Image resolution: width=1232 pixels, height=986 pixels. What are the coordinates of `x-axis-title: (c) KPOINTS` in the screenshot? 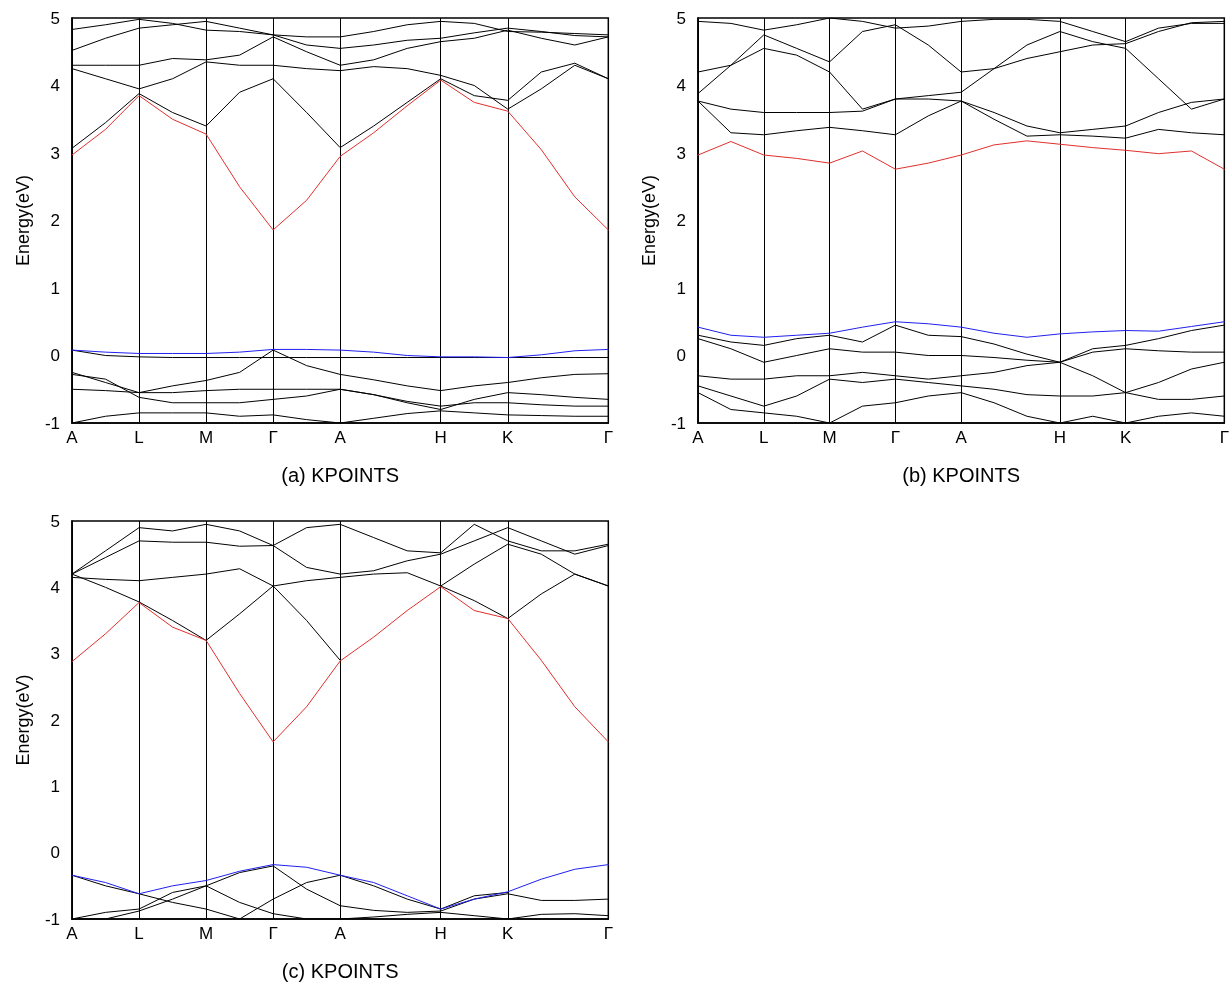 It's located at (340, 971).